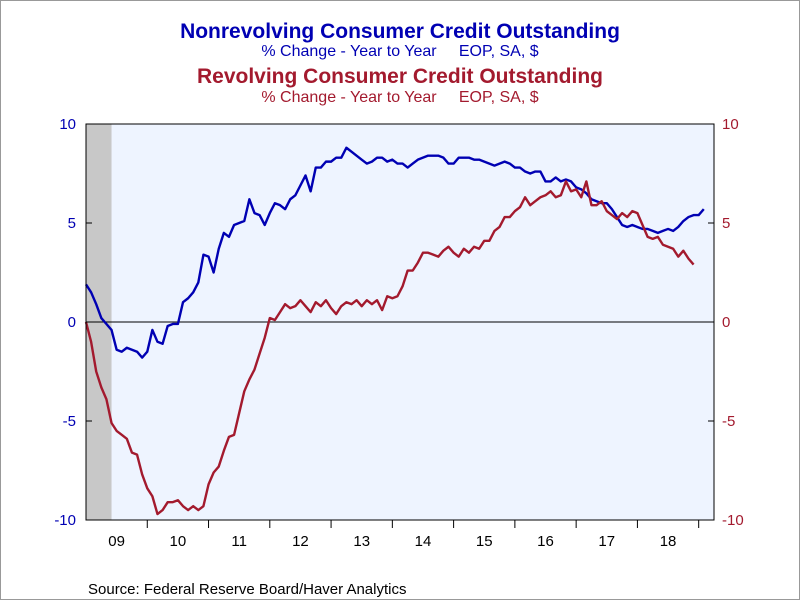  What do you see at coordinates (545, 541) in the screenshot?
I see `x-tick-label: 16` at bounding box center [545, 541].